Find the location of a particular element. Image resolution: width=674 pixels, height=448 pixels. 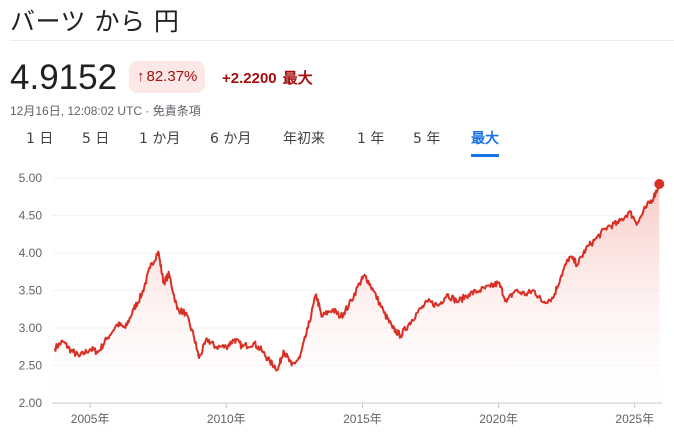

y-tick-label: 2.00 is located at coordinates (31, 403).